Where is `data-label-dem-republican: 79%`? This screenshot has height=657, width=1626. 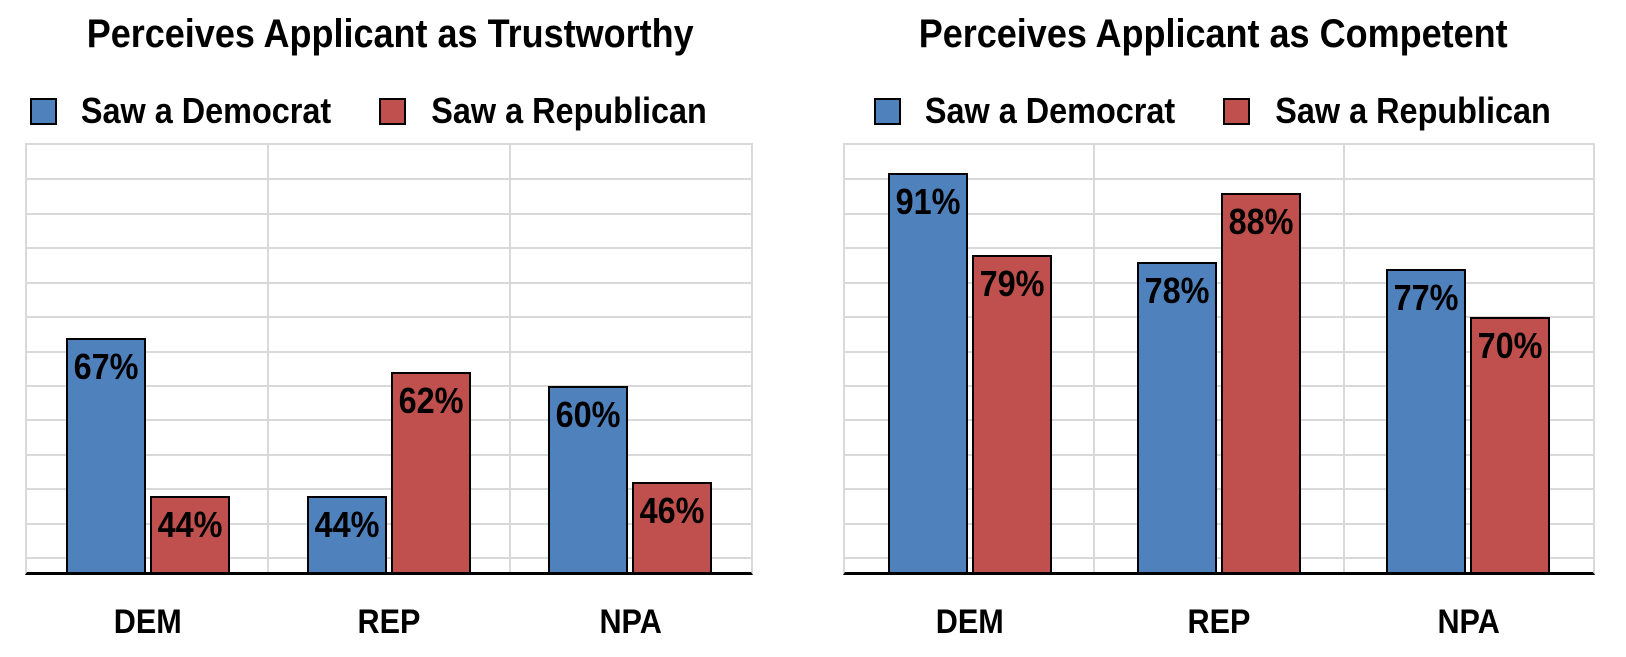
data-label-dem-republican: 79% is located at coordinates (1012, 284).